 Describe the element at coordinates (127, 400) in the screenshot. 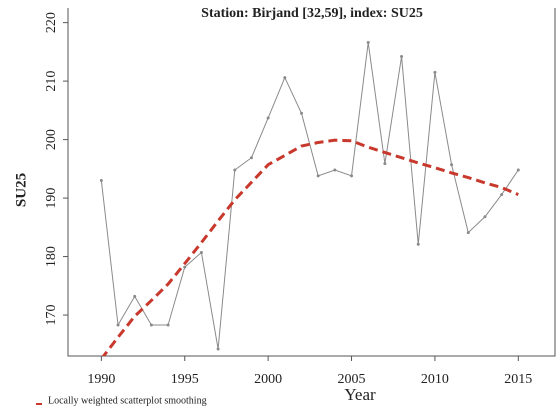

I see `legend-label: Locally weighted scatterplot smoothing` at that location.